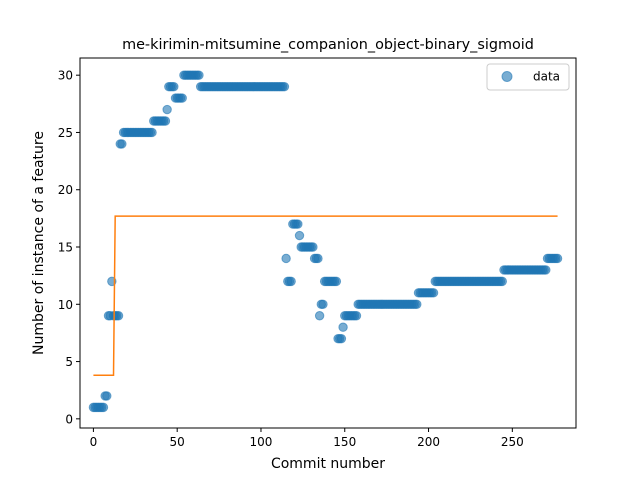 Image resolution: width=640 pixels, height=480 pixels. What do you see at coordinates (94, 442) in the screenshot?
I see `x-tick-label: 0` at bounding box center [94, 442].